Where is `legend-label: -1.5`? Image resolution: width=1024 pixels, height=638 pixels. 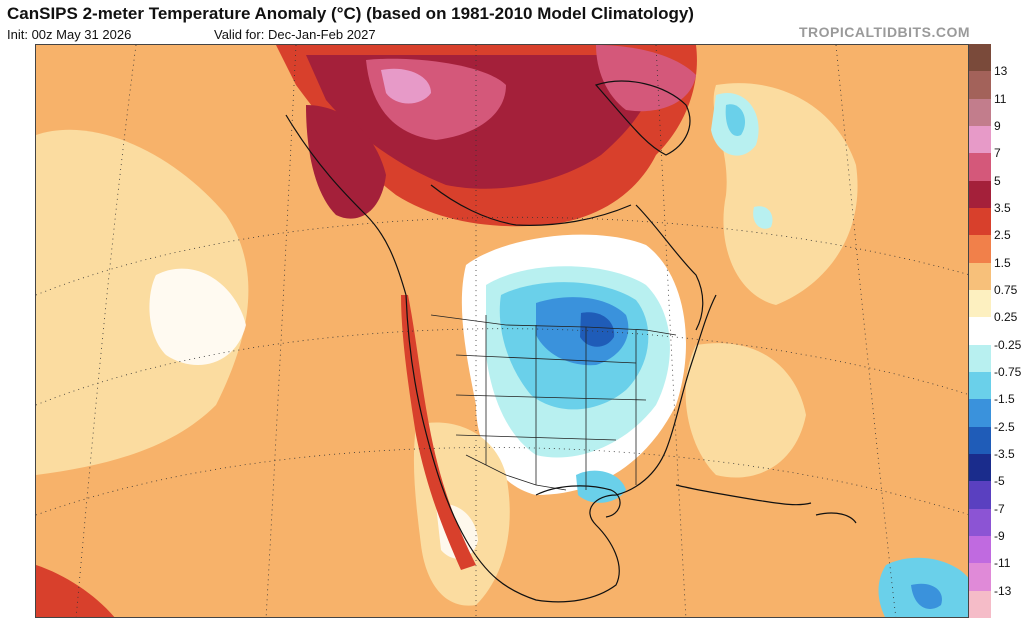 legend-label: -1.5 is located at coordinates (1004, 399).